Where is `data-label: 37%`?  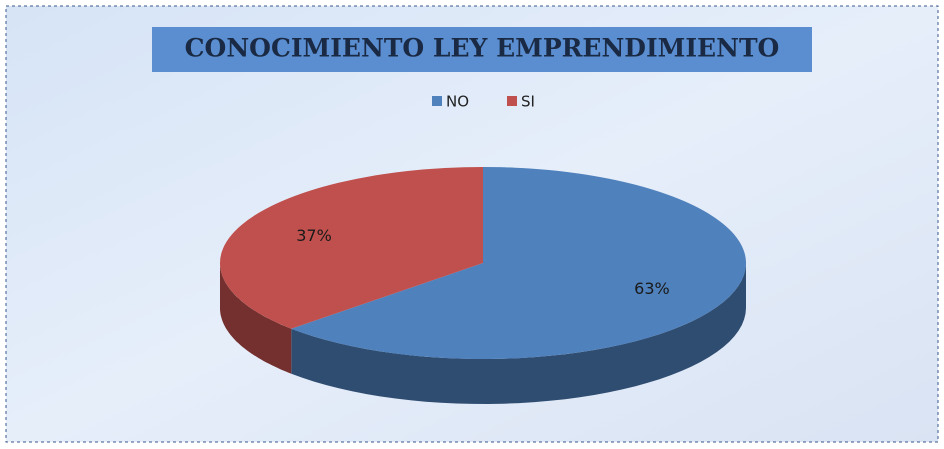
data-label: 37% is located at coordinates (314, 235).